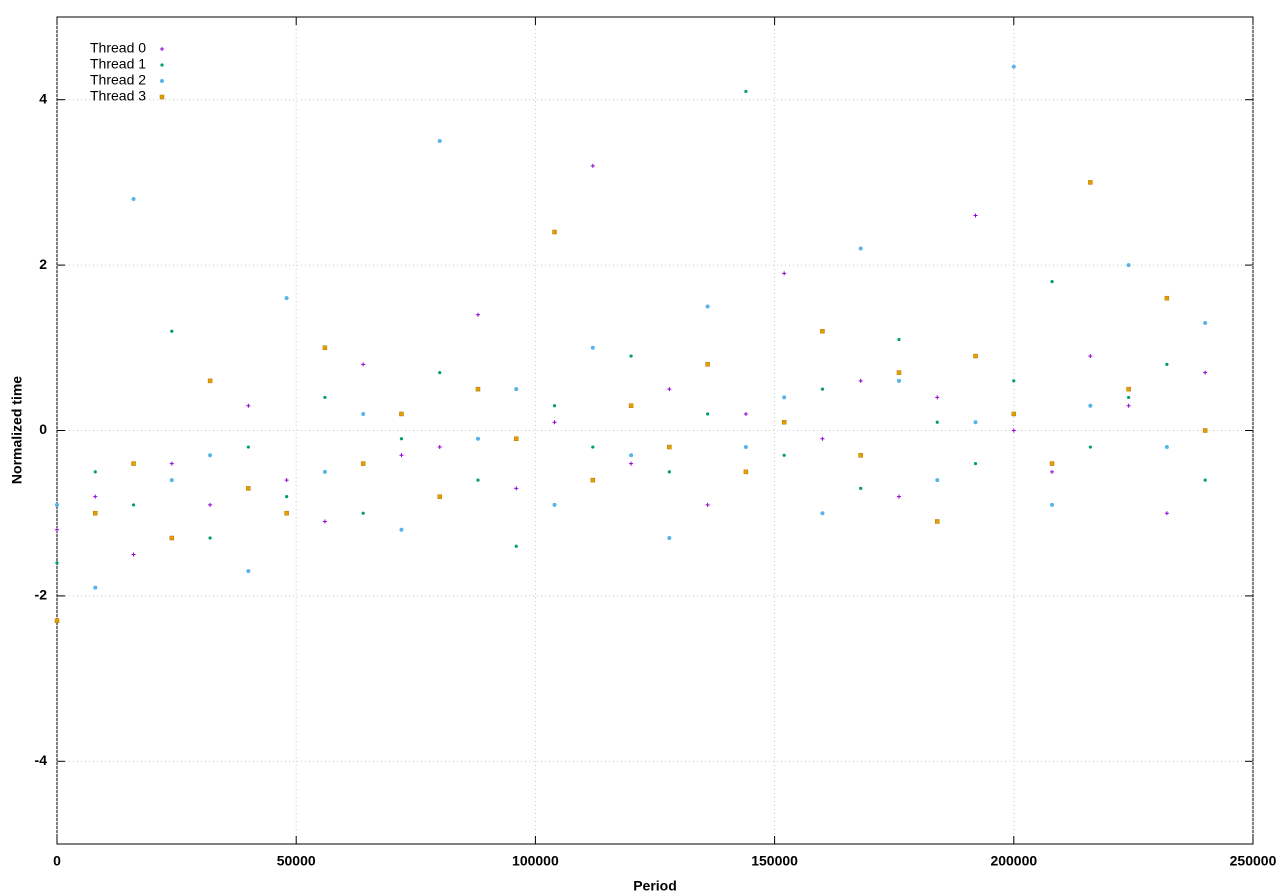 This screenshot has height=896, width=1280. What do you see at coordinates (118, 48) in the screenshot?
I see `legend-label: Thread 0` at bounding box center [118, 48].